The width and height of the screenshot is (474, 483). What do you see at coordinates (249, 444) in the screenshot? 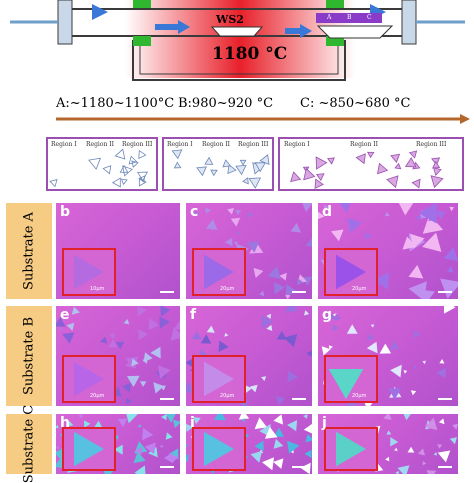
I see `micrograph-panel-i: i` at bounding box center [249, 444].